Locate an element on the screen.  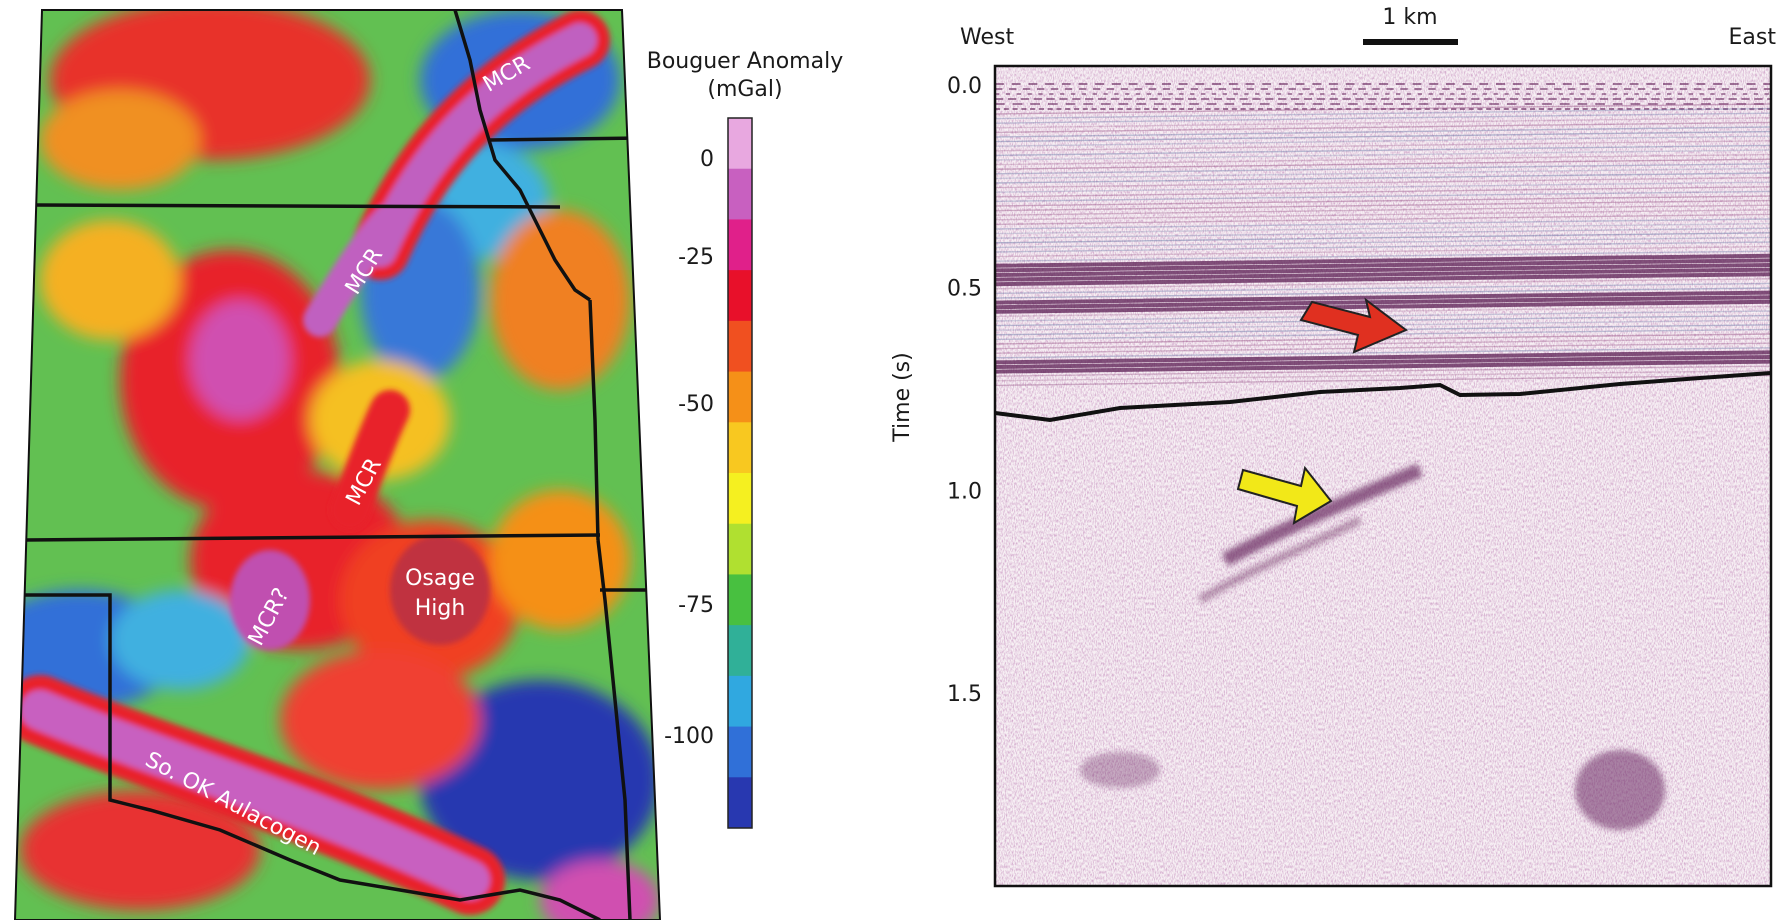
scale-label: 1 km is located at coordinates (1409, 17).